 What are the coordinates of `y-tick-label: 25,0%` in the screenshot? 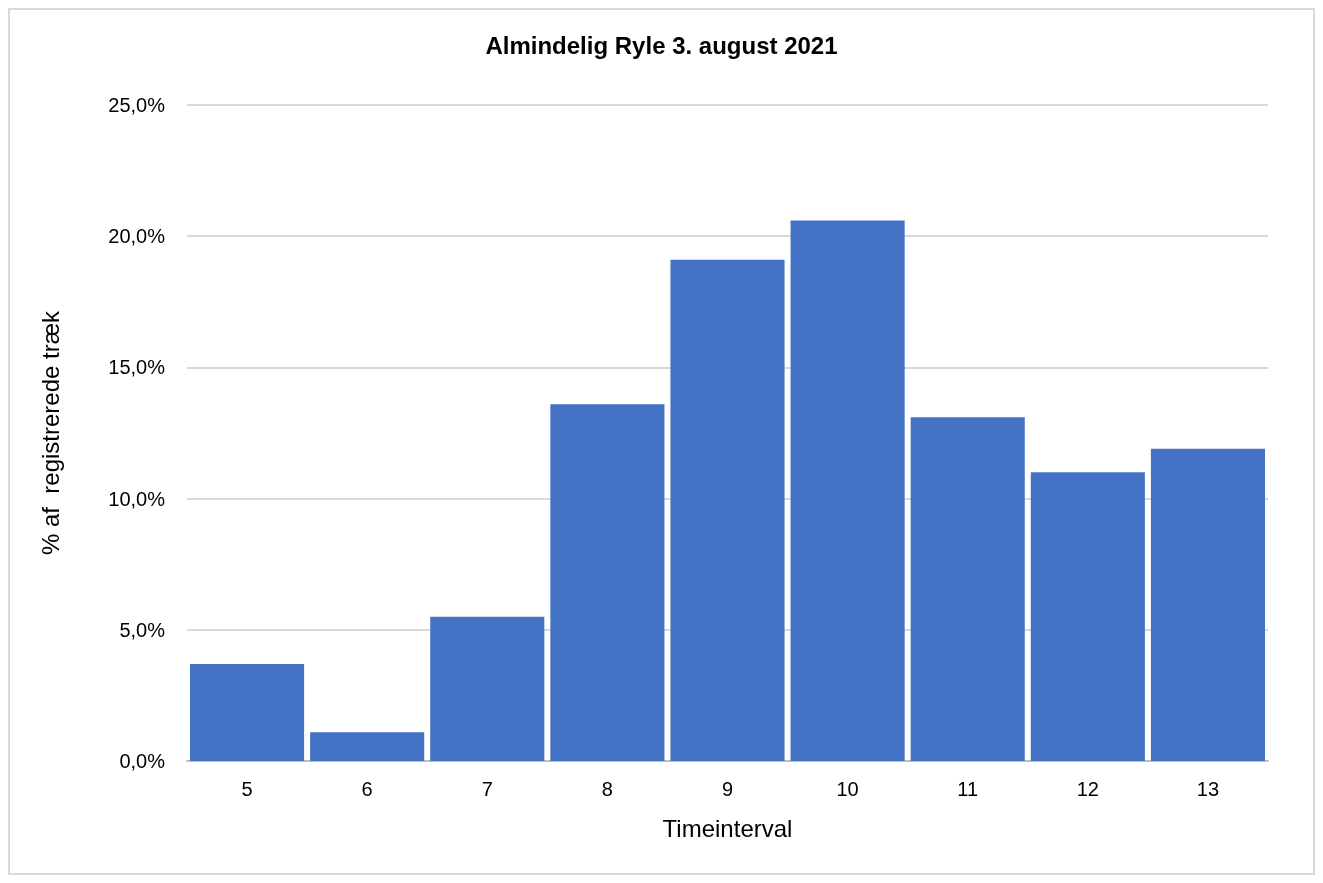 It's located at (137, 105).